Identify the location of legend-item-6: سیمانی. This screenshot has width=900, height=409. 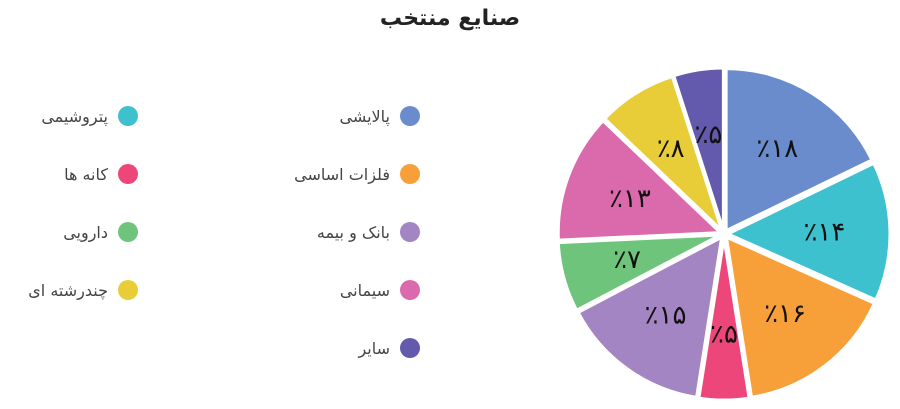
(380, 290).